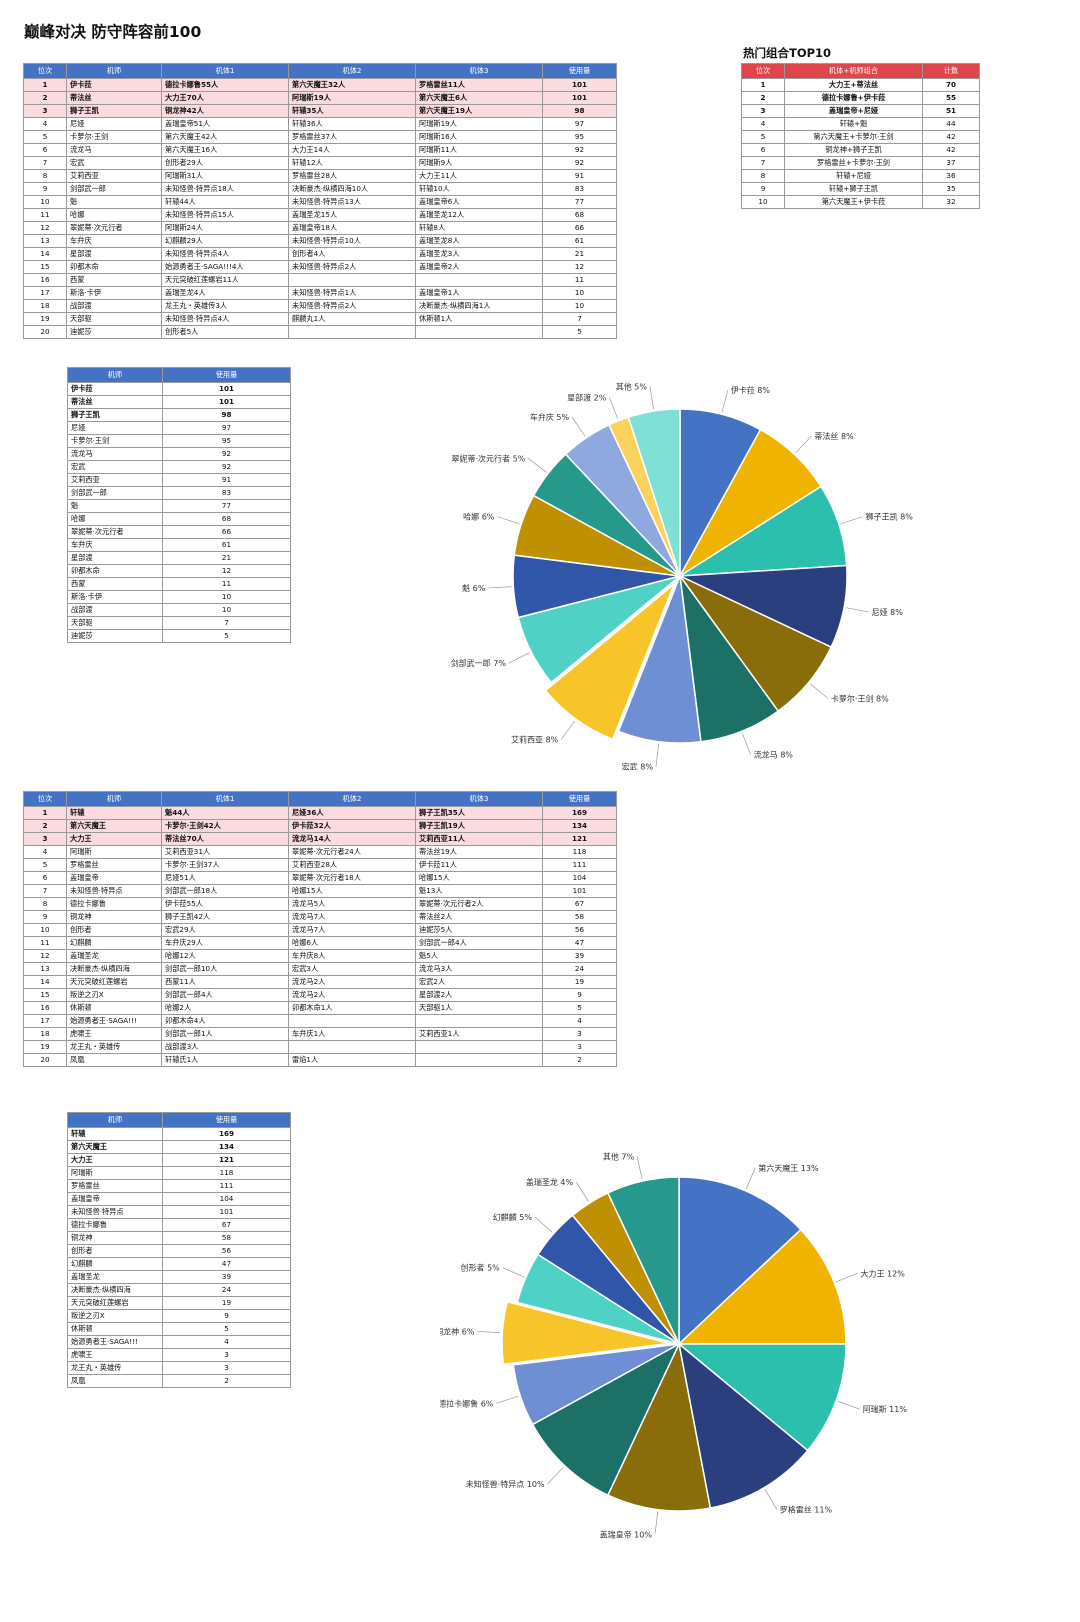 The height and width of the screenshot is (1622, 1080). Describe the element at coordinates (860, 189) in the screenshot. I see `table-row: 9 轩辕+狮子王凯 35` at that location.